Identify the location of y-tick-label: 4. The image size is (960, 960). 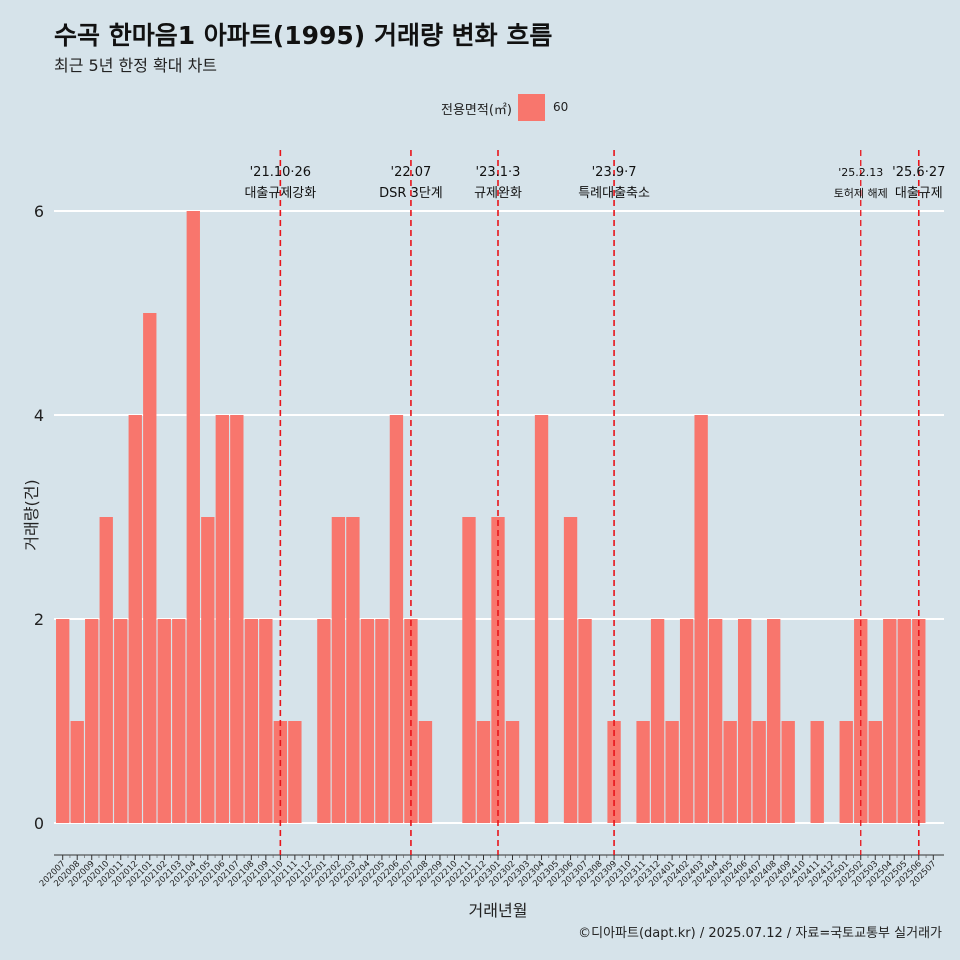
(39, 415).